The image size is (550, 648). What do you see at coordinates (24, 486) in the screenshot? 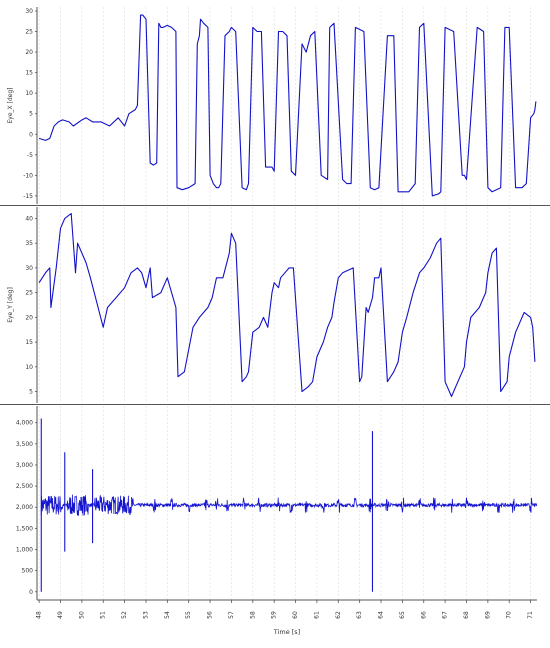
I see `y-tick-label: 2,500` at bounding box center [24, 486].